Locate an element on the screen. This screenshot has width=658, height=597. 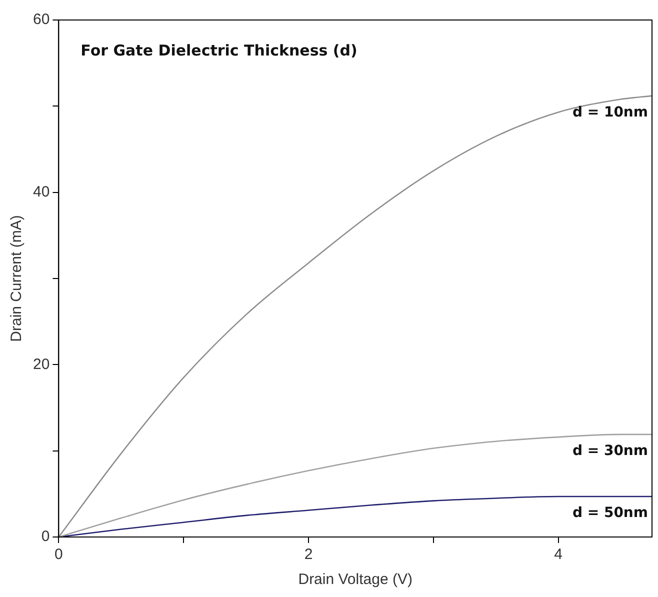
x-tick-label: 2 is located at coordinates (308, 555).